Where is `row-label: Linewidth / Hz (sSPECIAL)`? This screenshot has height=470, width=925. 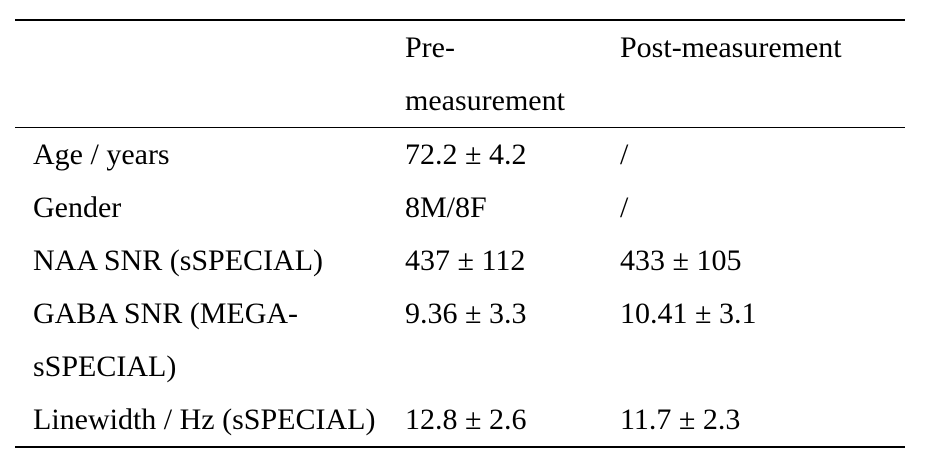
row-label: Linewidth / Hz (sSPECIAL) is located at coordinates (204, 419).